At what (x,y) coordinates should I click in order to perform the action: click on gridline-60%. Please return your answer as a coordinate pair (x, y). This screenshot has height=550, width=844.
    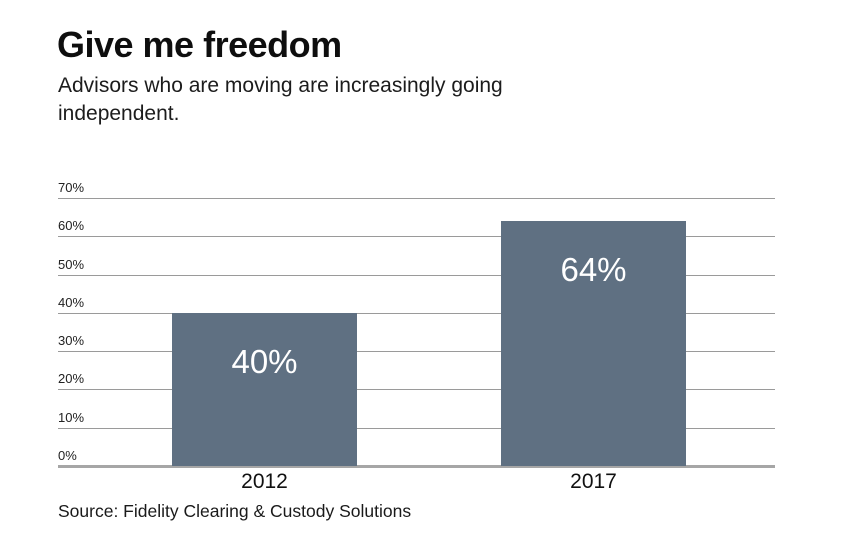
    Looking at the image, I should click on (416, 237).